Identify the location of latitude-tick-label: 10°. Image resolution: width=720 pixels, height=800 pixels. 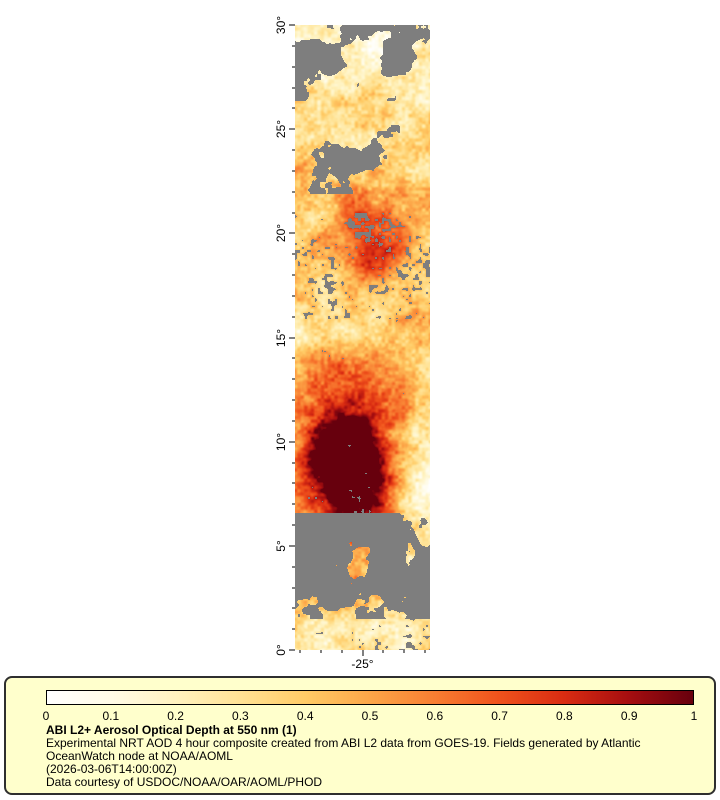
(281, 441).